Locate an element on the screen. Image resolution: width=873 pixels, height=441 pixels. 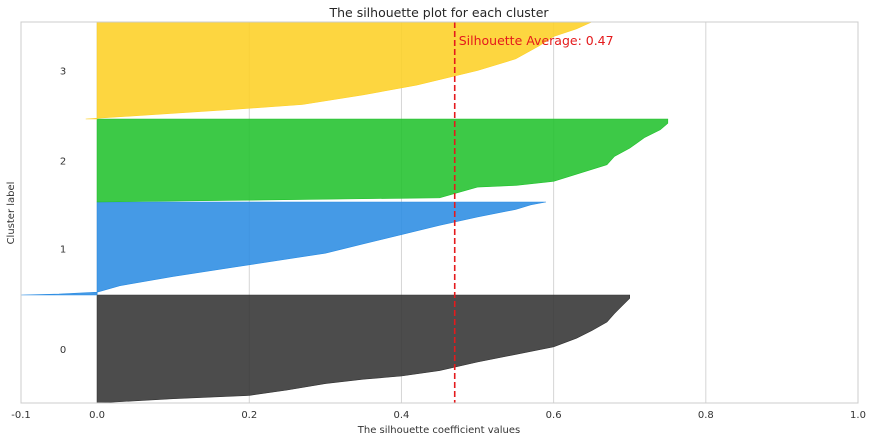
average-label: Silhouette Average: 0.47 is located at coordinates (536, 40).